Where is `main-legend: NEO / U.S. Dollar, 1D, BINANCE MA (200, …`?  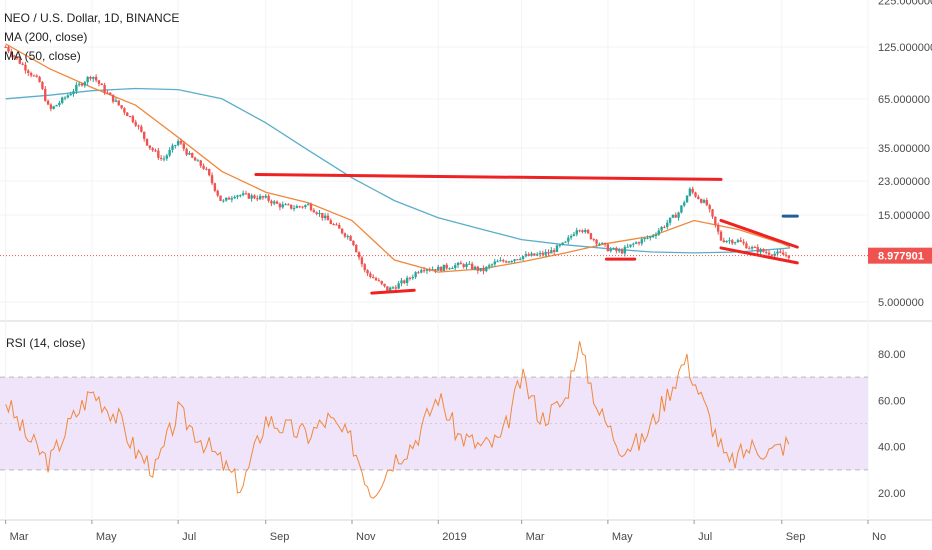 main-legend: NEO / U.S. Dollar, 1D, BINANCE MA (200, … is located at coordinates (91, 37).